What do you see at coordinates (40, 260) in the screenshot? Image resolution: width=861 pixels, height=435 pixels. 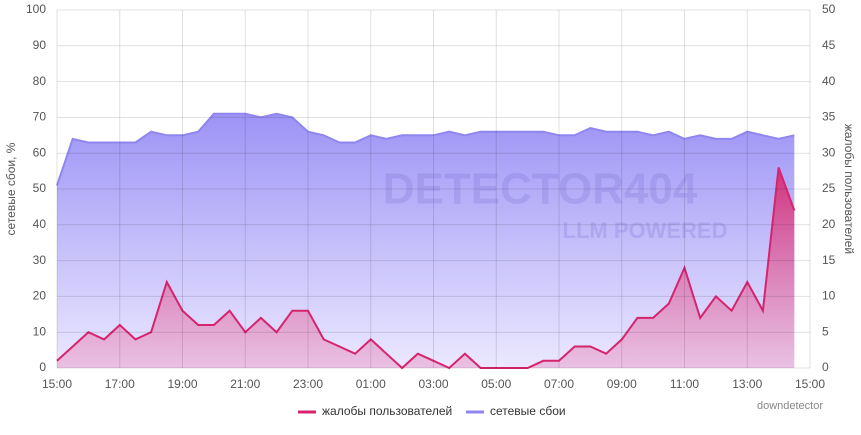 I see `y-tick-label: 30` at bounding box center [40, 260].